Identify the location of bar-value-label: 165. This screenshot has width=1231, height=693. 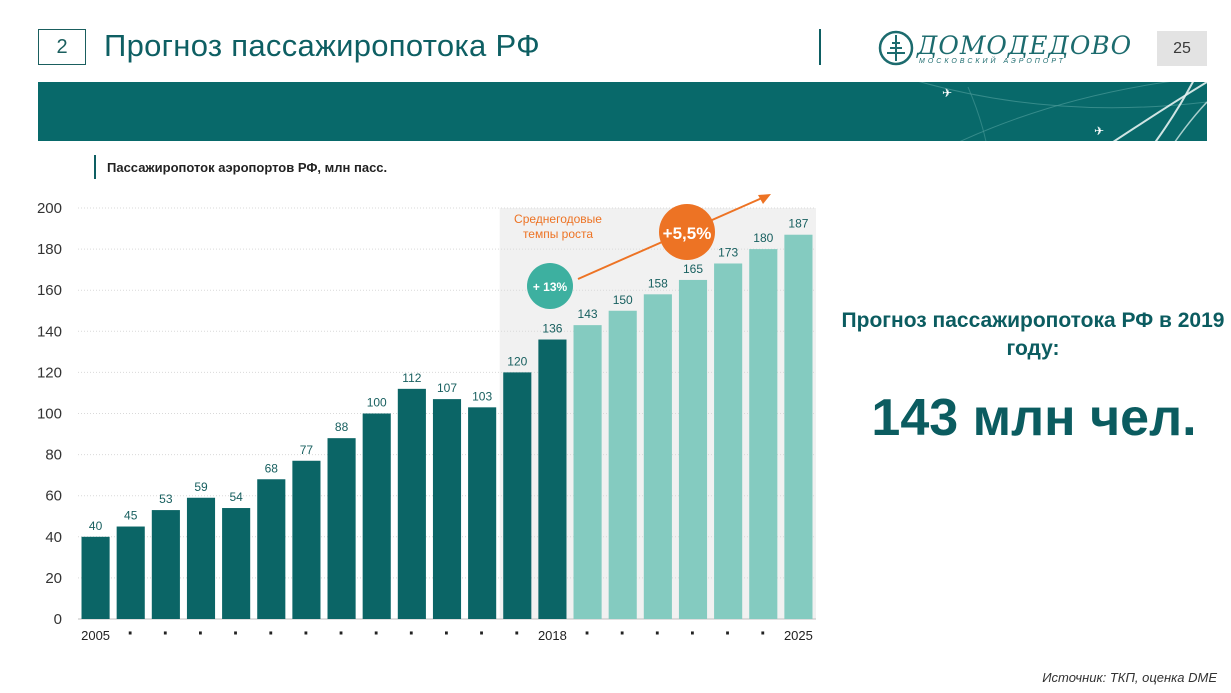
(693, 269).